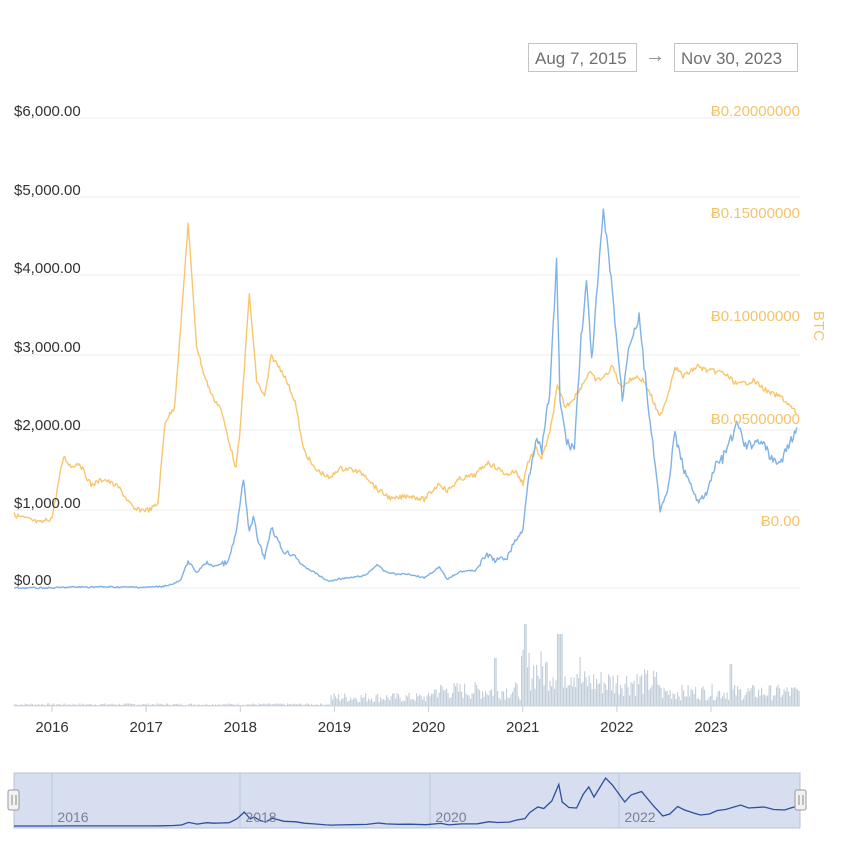 The image size is (850, 850). What do you see at coordinates (522, 727) in the screenshot?
I see `x-tick-label: 2021` at bounding box center [522, 727].